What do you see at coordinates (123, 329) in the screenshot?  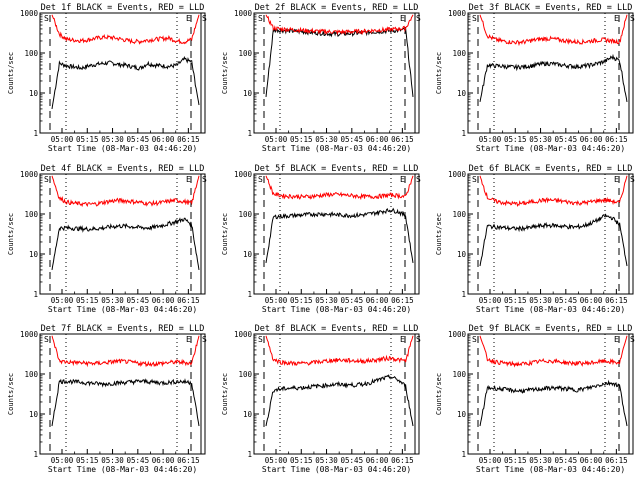 I see `chart-title: Det 7f BLACK = Events, RED = LLD` at bounding box center [123, 329].